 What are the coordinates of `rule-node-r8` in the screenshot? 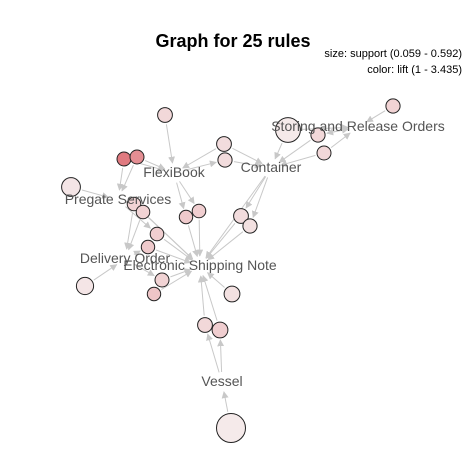 It's located at (224, 144).